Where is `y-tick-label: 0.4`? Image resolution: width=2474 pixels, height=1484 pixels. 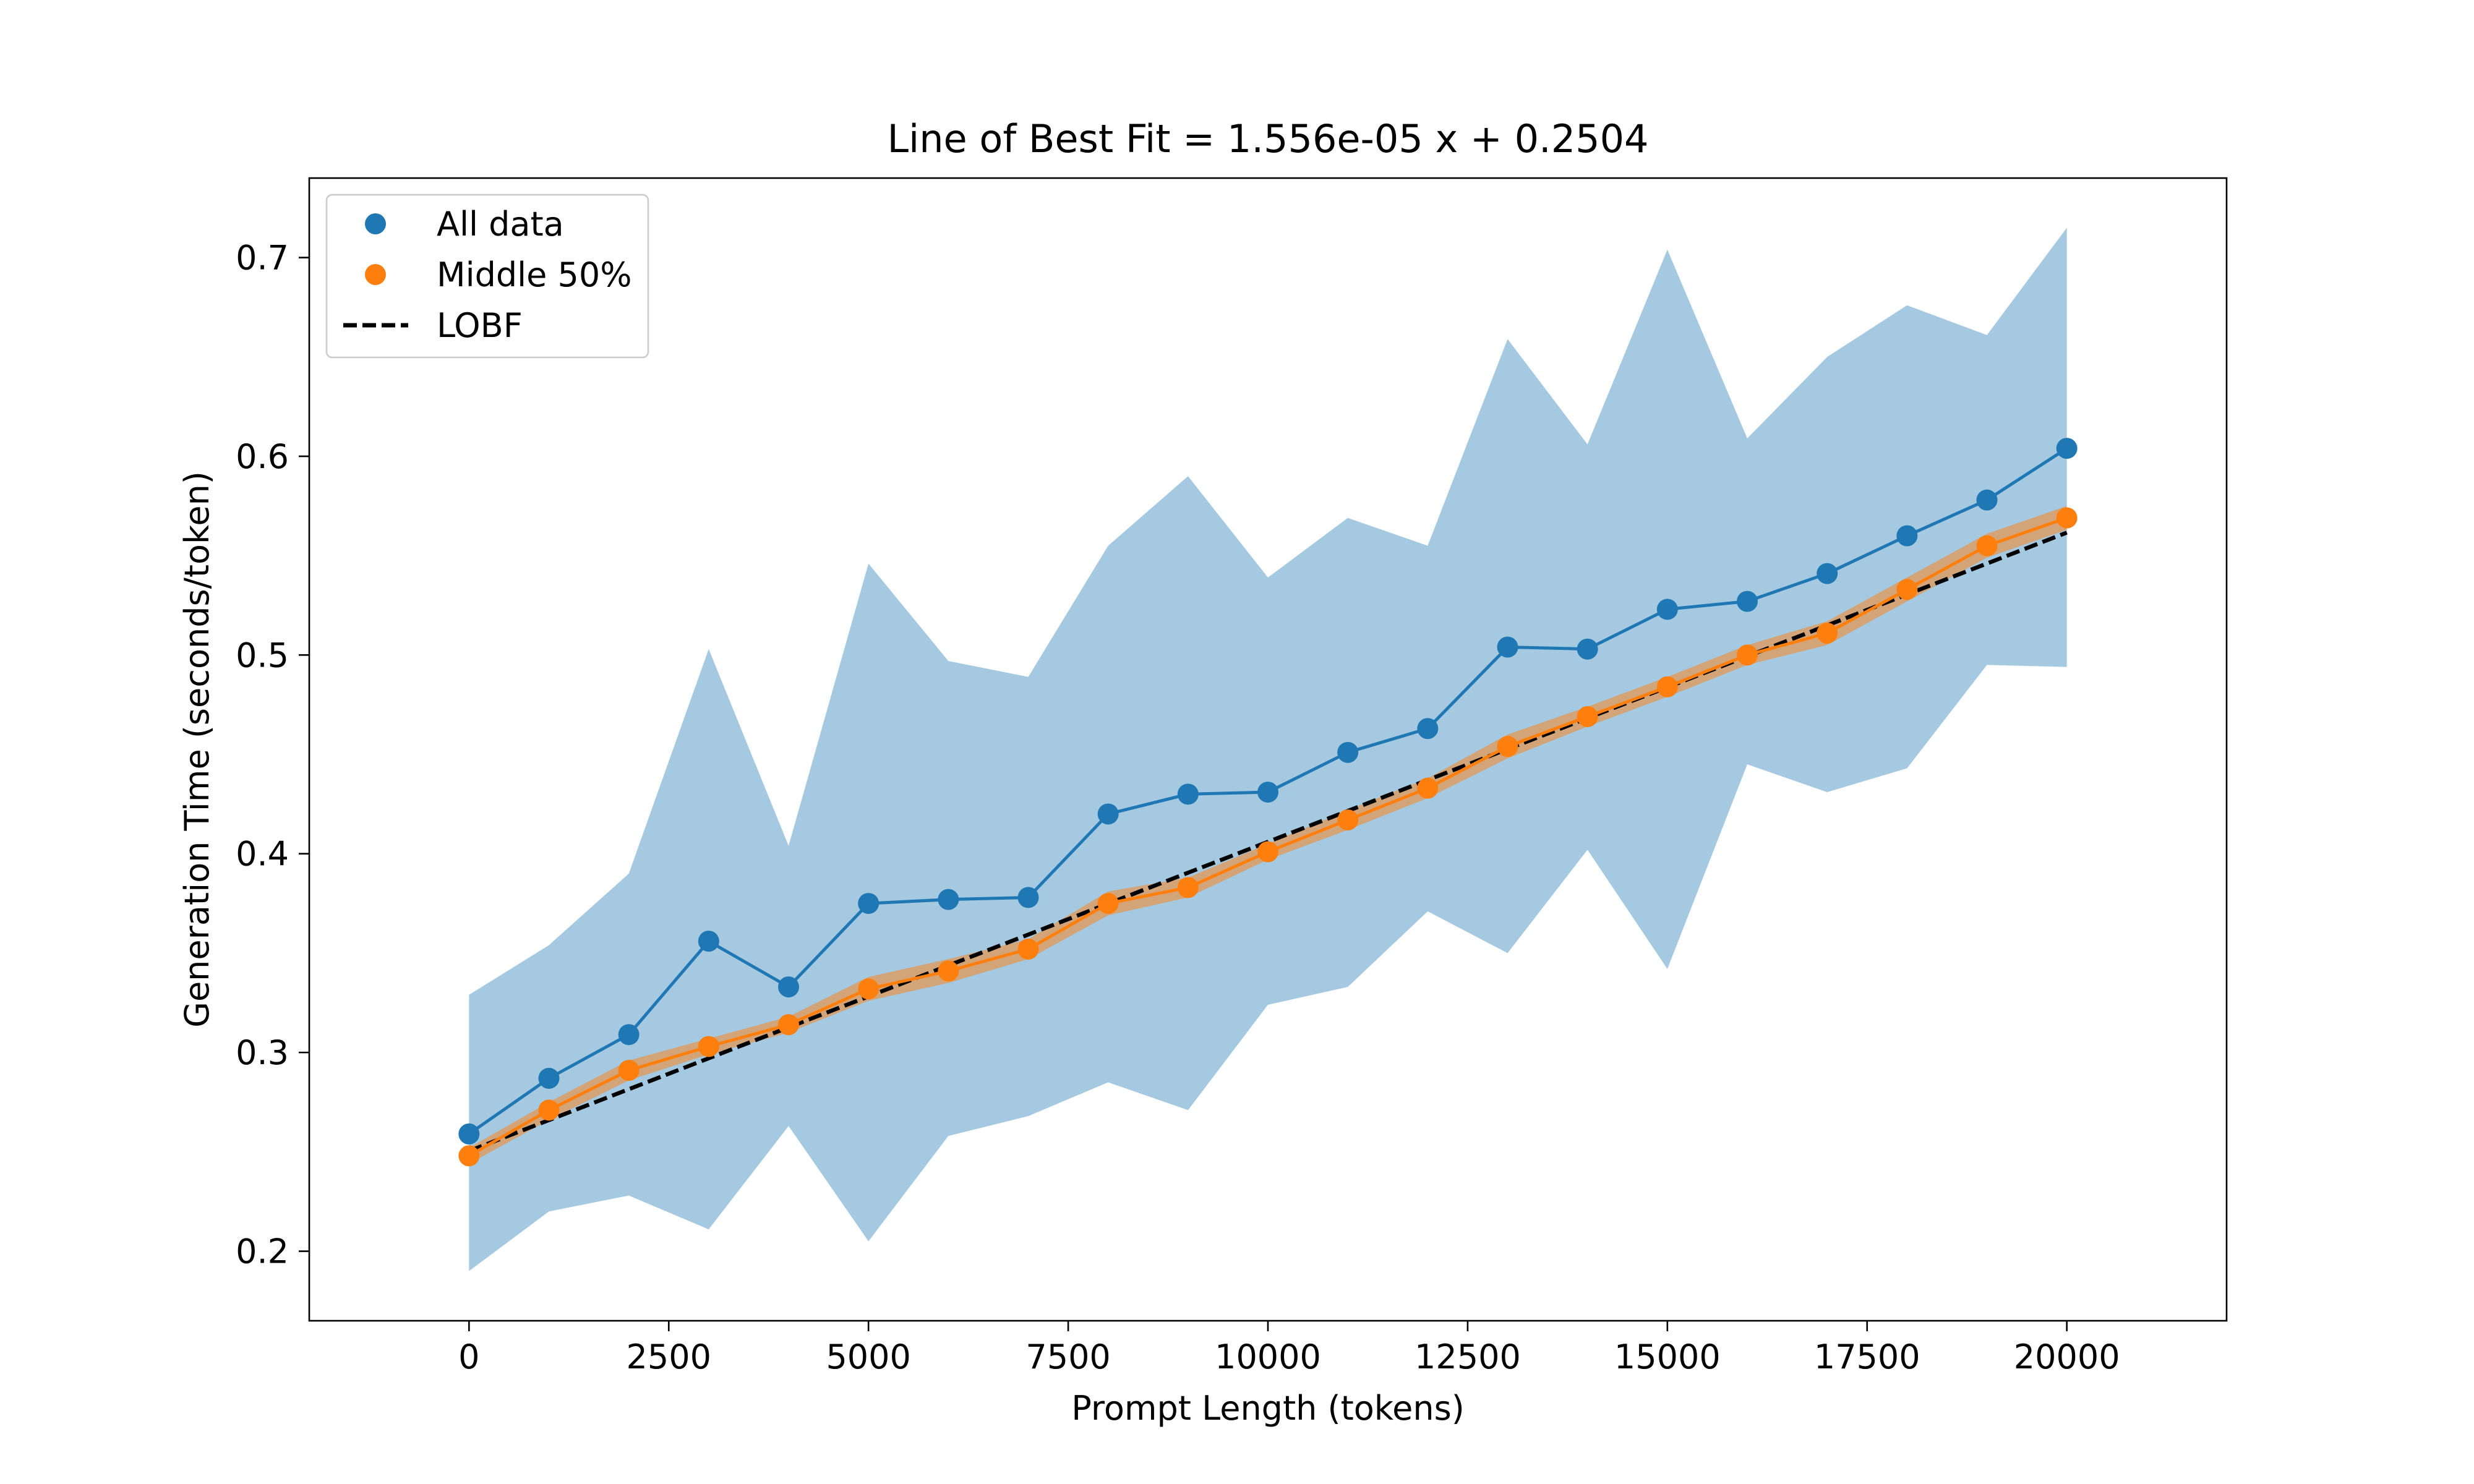
y-tick-label: 0.4 is located at coordinates (262, 854).